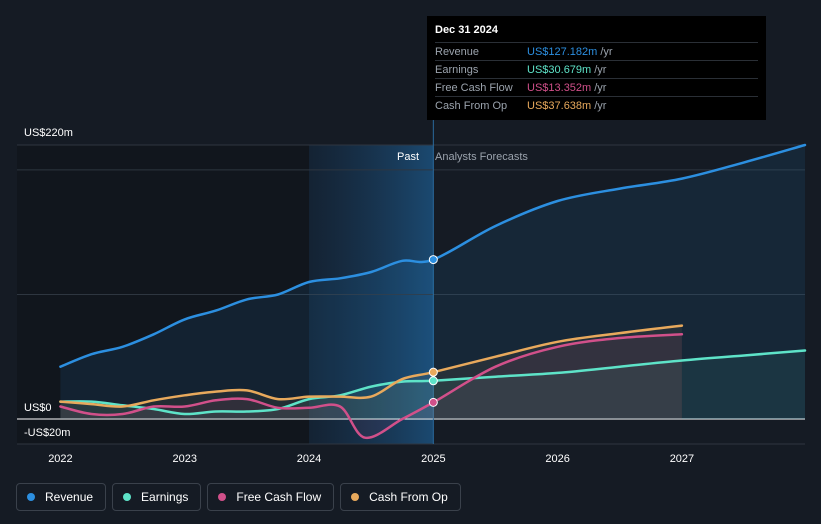 This screenshot has height=524, width=821. I want to click on tooltip-row: Revenue US$127.182m/yr, so click(596, 51).